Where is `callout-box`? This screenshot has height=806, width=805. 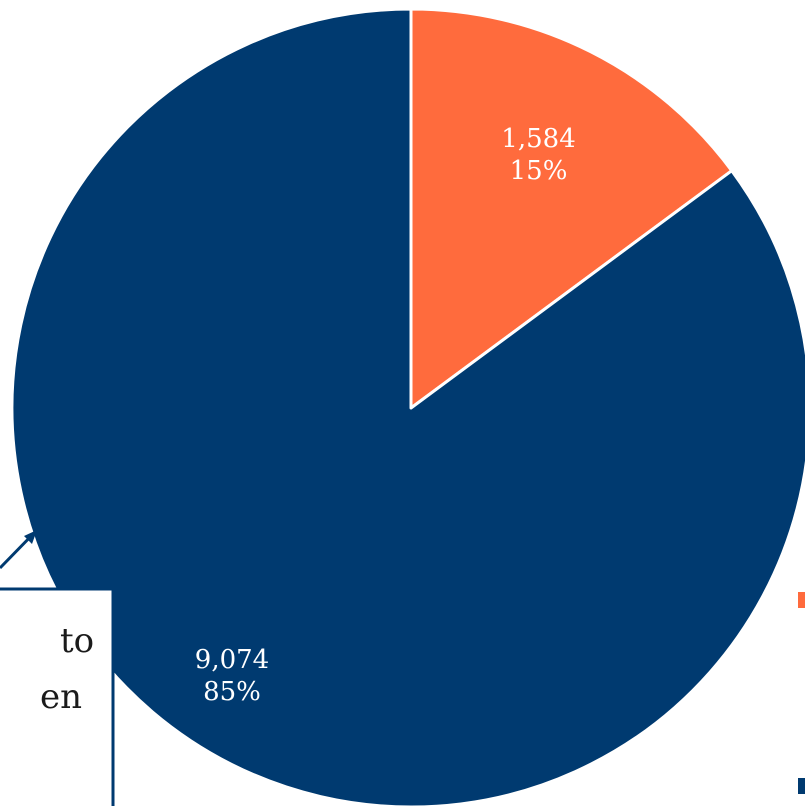 callout-box is located at coordinates (57, 696).